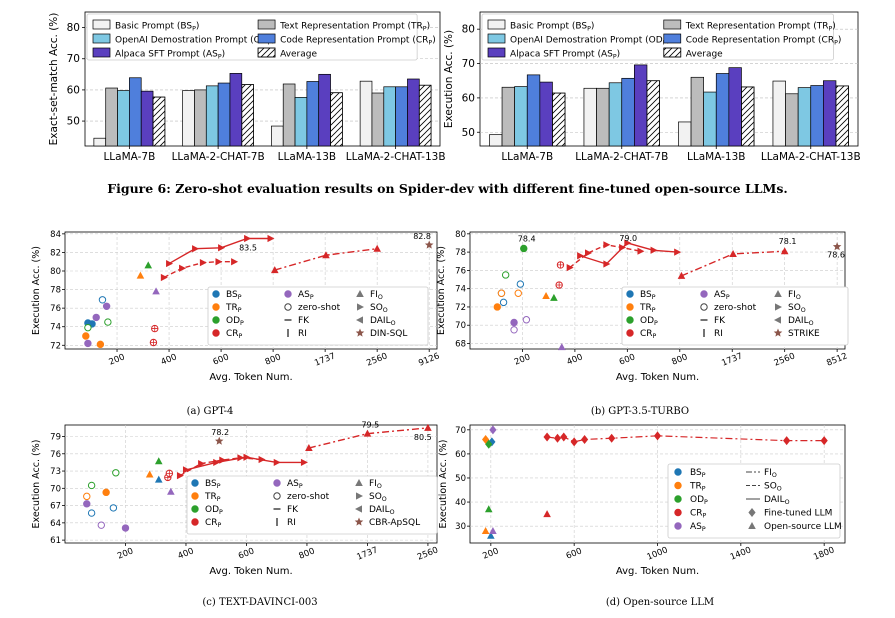  Describe the element at coordinates (621, 157) in the screenshot. I see `x-tick-label: LLaMA-2-CHAT-7B` at that location.